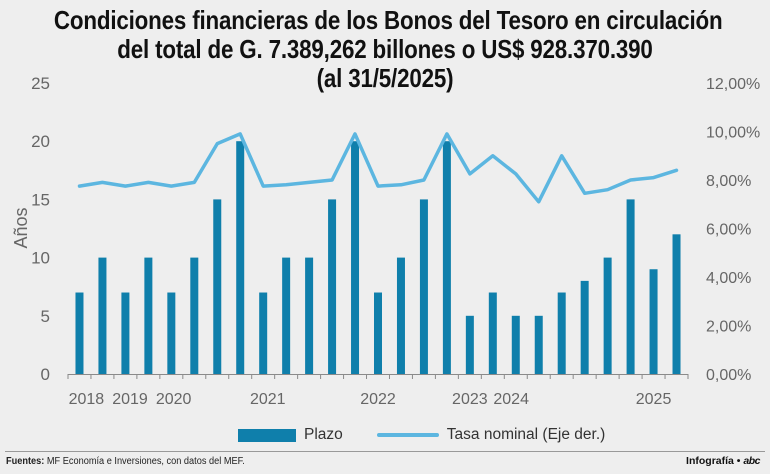 Image resolution: width=770 pixels, height=474 pixels. Describe the element at coordinates (40, 199) in the screenshot. I see `y-tick-label: 15` at that location.